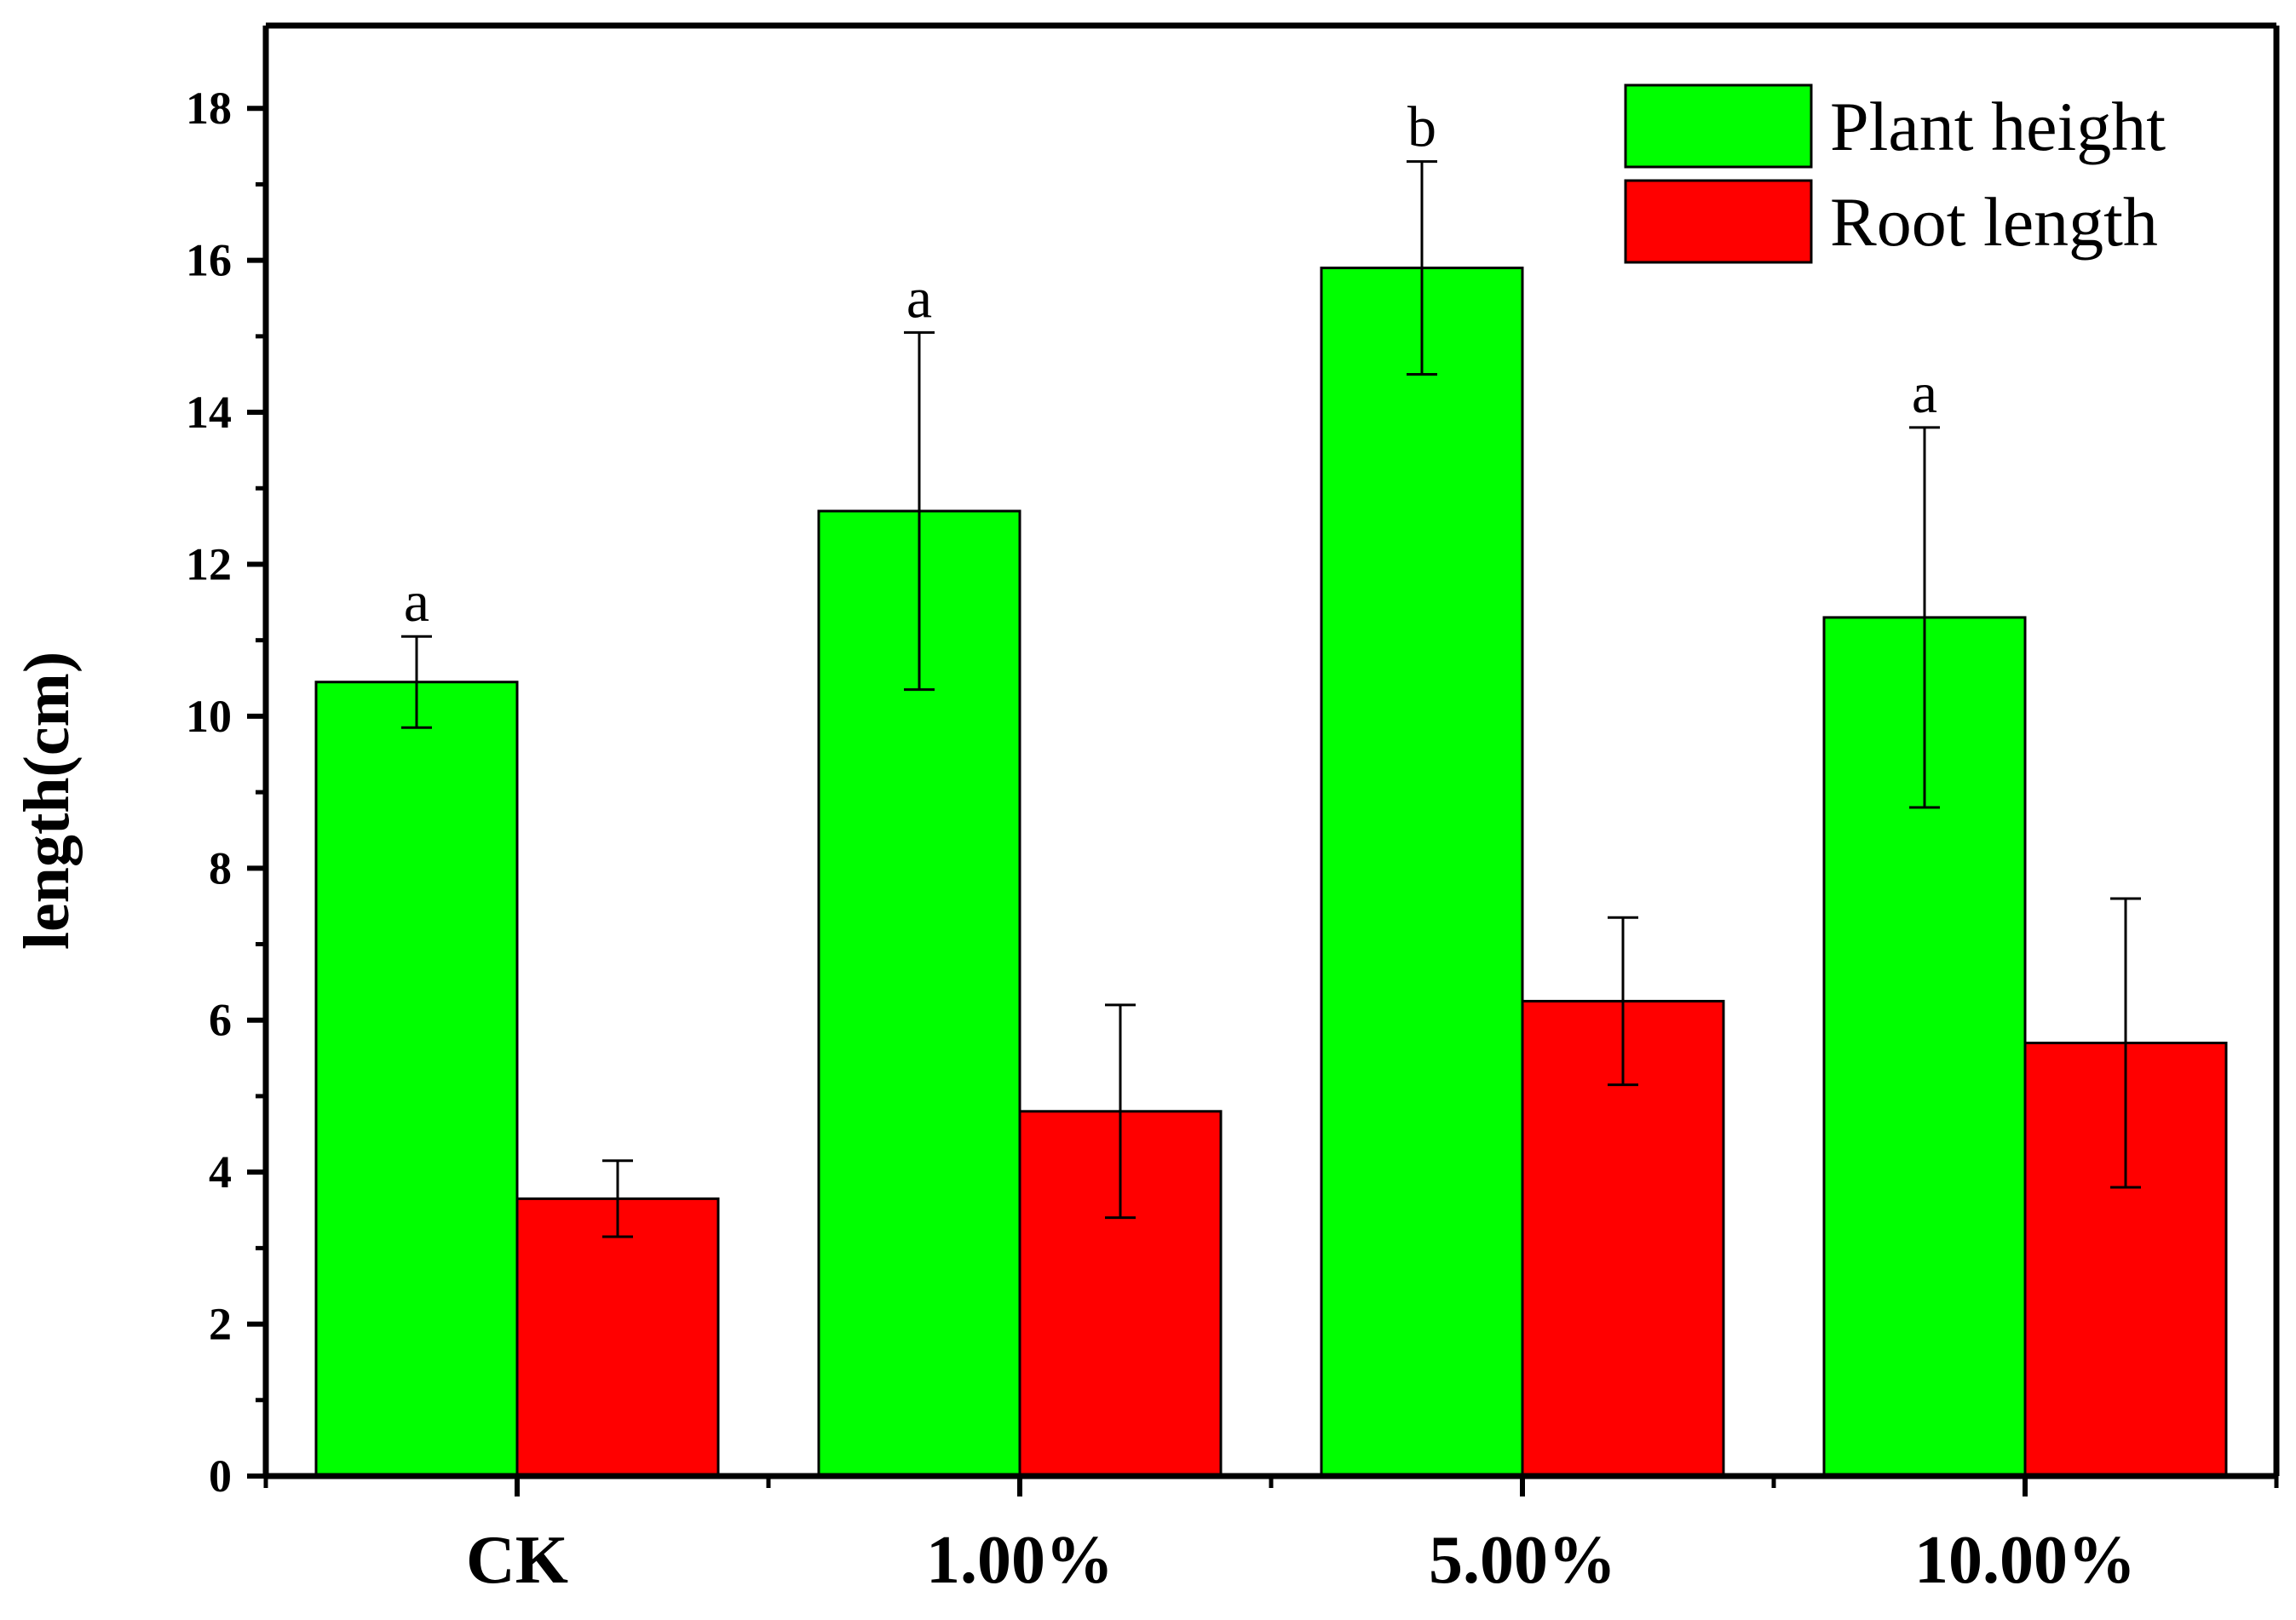 The height and width of the screenshot is (1620, 2296). I want to click on y-axis-label: length(cm), so click(47, 801).